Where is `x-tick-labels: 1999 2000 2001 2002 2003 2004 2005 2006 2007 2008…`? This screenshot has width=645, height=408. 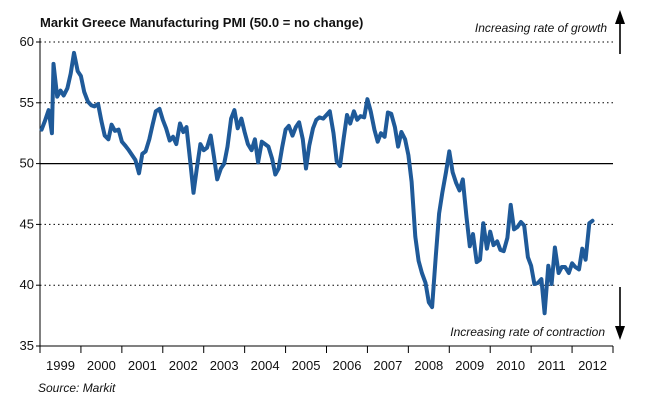
x-tick-labels: 1999 2000 2001 2002 2003 2004 2005 2006 2007 2008… is located at coordinates (326, 359).